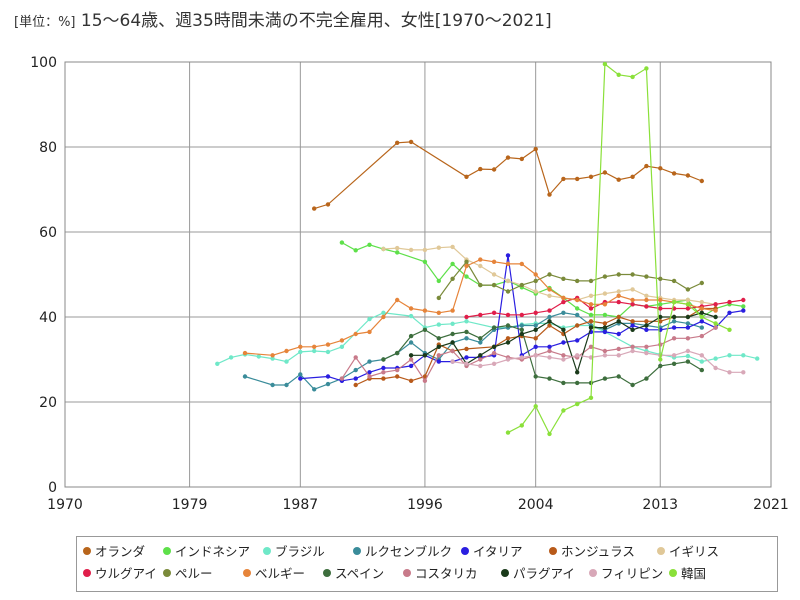 This screenshot has height=600, width=800. I want to click on x-tick-label: 2013, so click(660, 505).